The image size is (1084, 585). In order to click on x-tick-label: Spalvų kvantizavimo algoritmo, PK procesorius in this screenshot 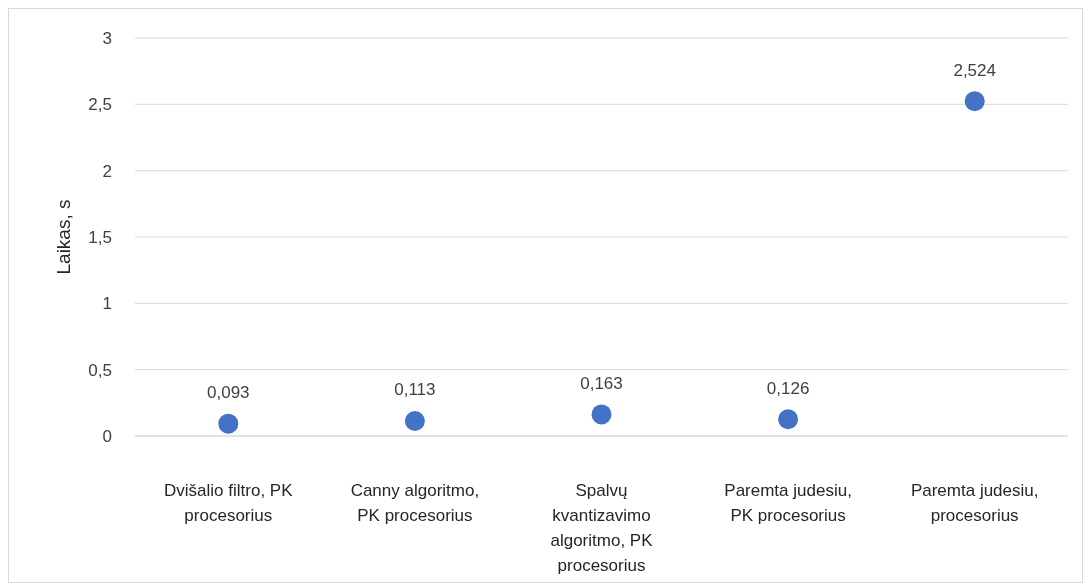, I will do `click(602, 528)`.